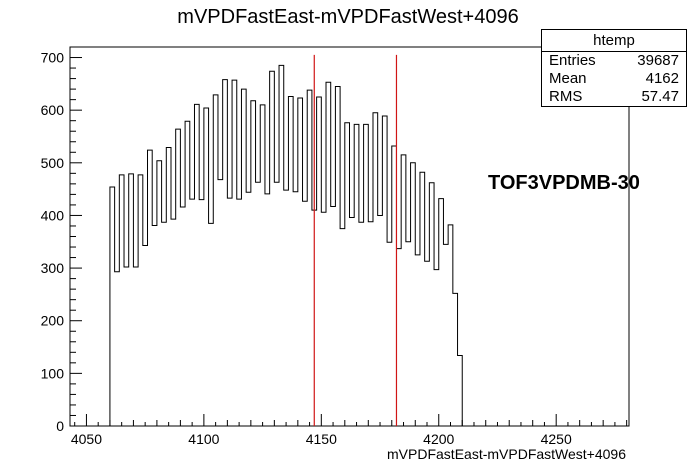  Describe the element at coordinates (614, 61) in the screenshot. I see `stats-row-entries: Entries 39687` at that location.